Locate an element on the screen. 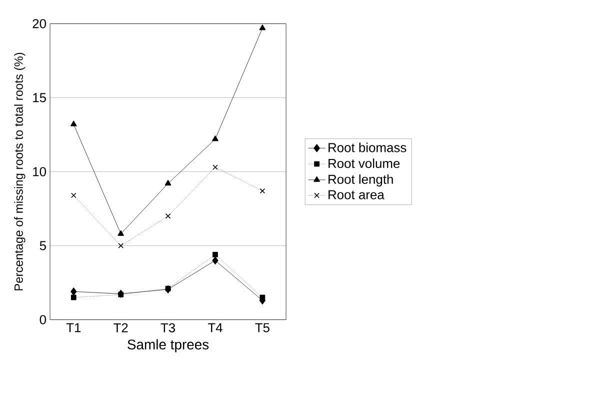 This screenshot has width=590, height=407. y-tick-label: 20 is located at coordinates (39, 23).